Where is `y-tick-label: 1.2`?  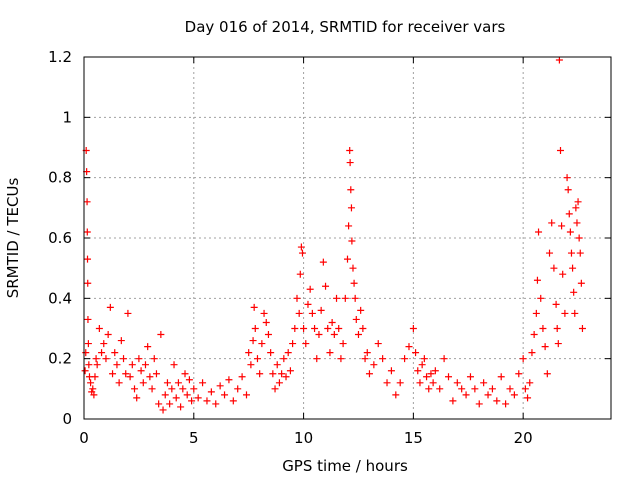
y-tick-label: 1.2 is located at coordinates (60, 57).